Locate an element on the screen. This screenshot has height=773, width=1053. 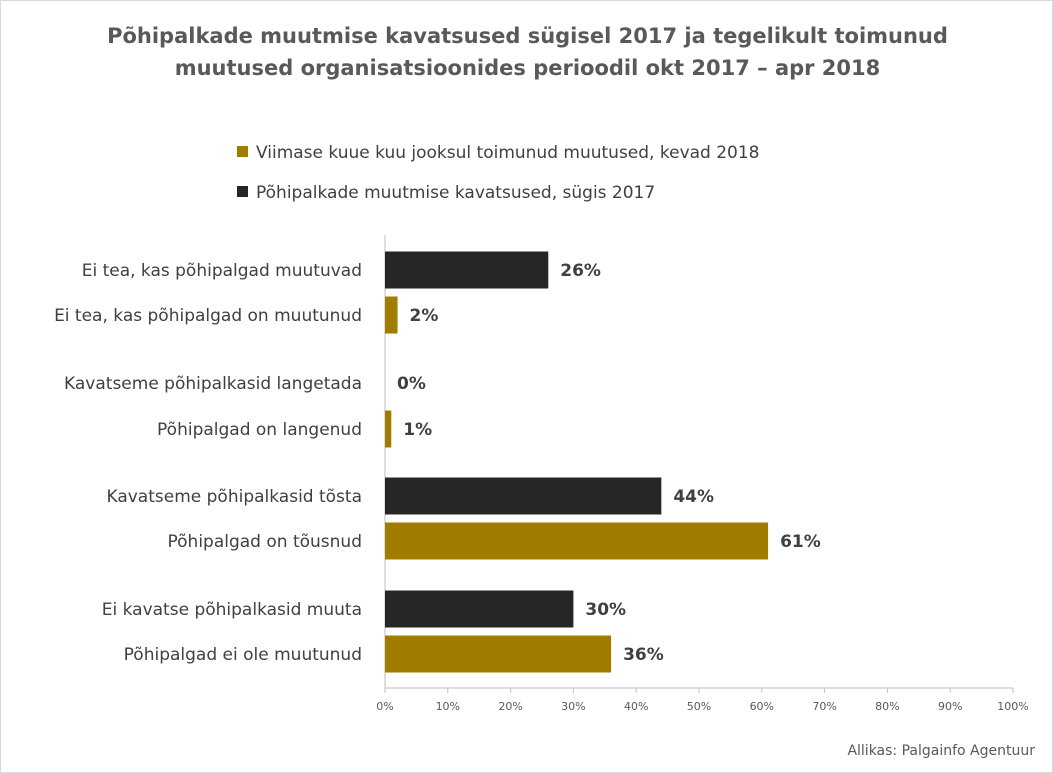
x-tick-label: 90% is located at coordinates (950, 706).